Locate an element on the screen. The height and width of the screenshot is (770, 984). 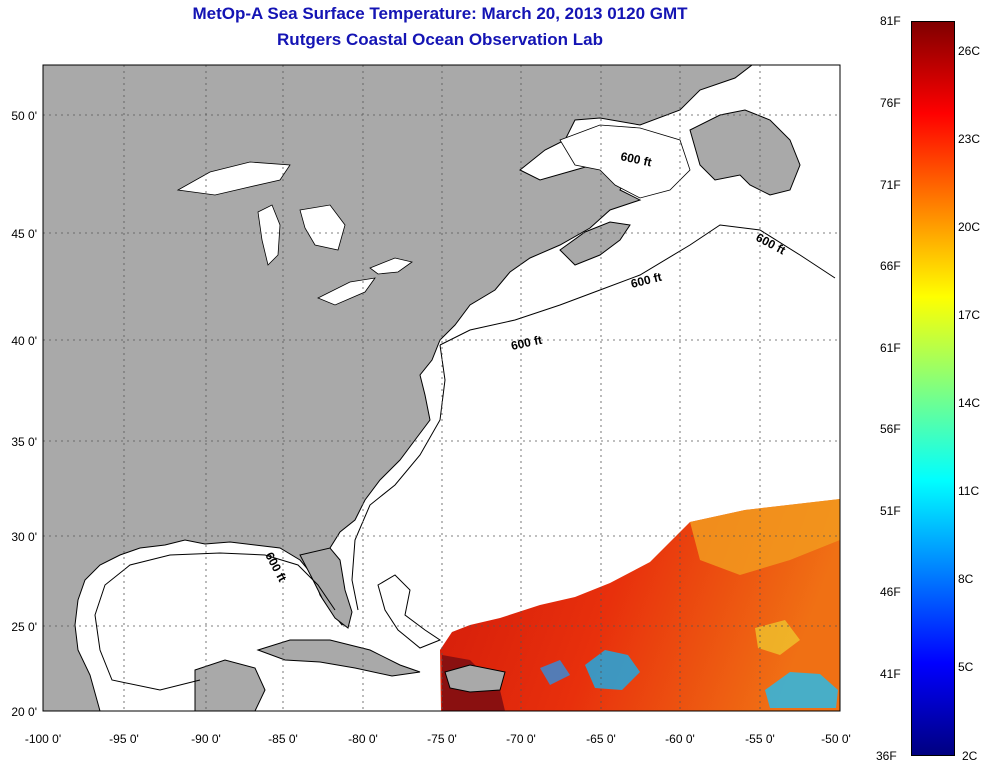
map-subtitle: Rutgers Coastal Ocean Observation Lab is located at coordinates (440, 39).